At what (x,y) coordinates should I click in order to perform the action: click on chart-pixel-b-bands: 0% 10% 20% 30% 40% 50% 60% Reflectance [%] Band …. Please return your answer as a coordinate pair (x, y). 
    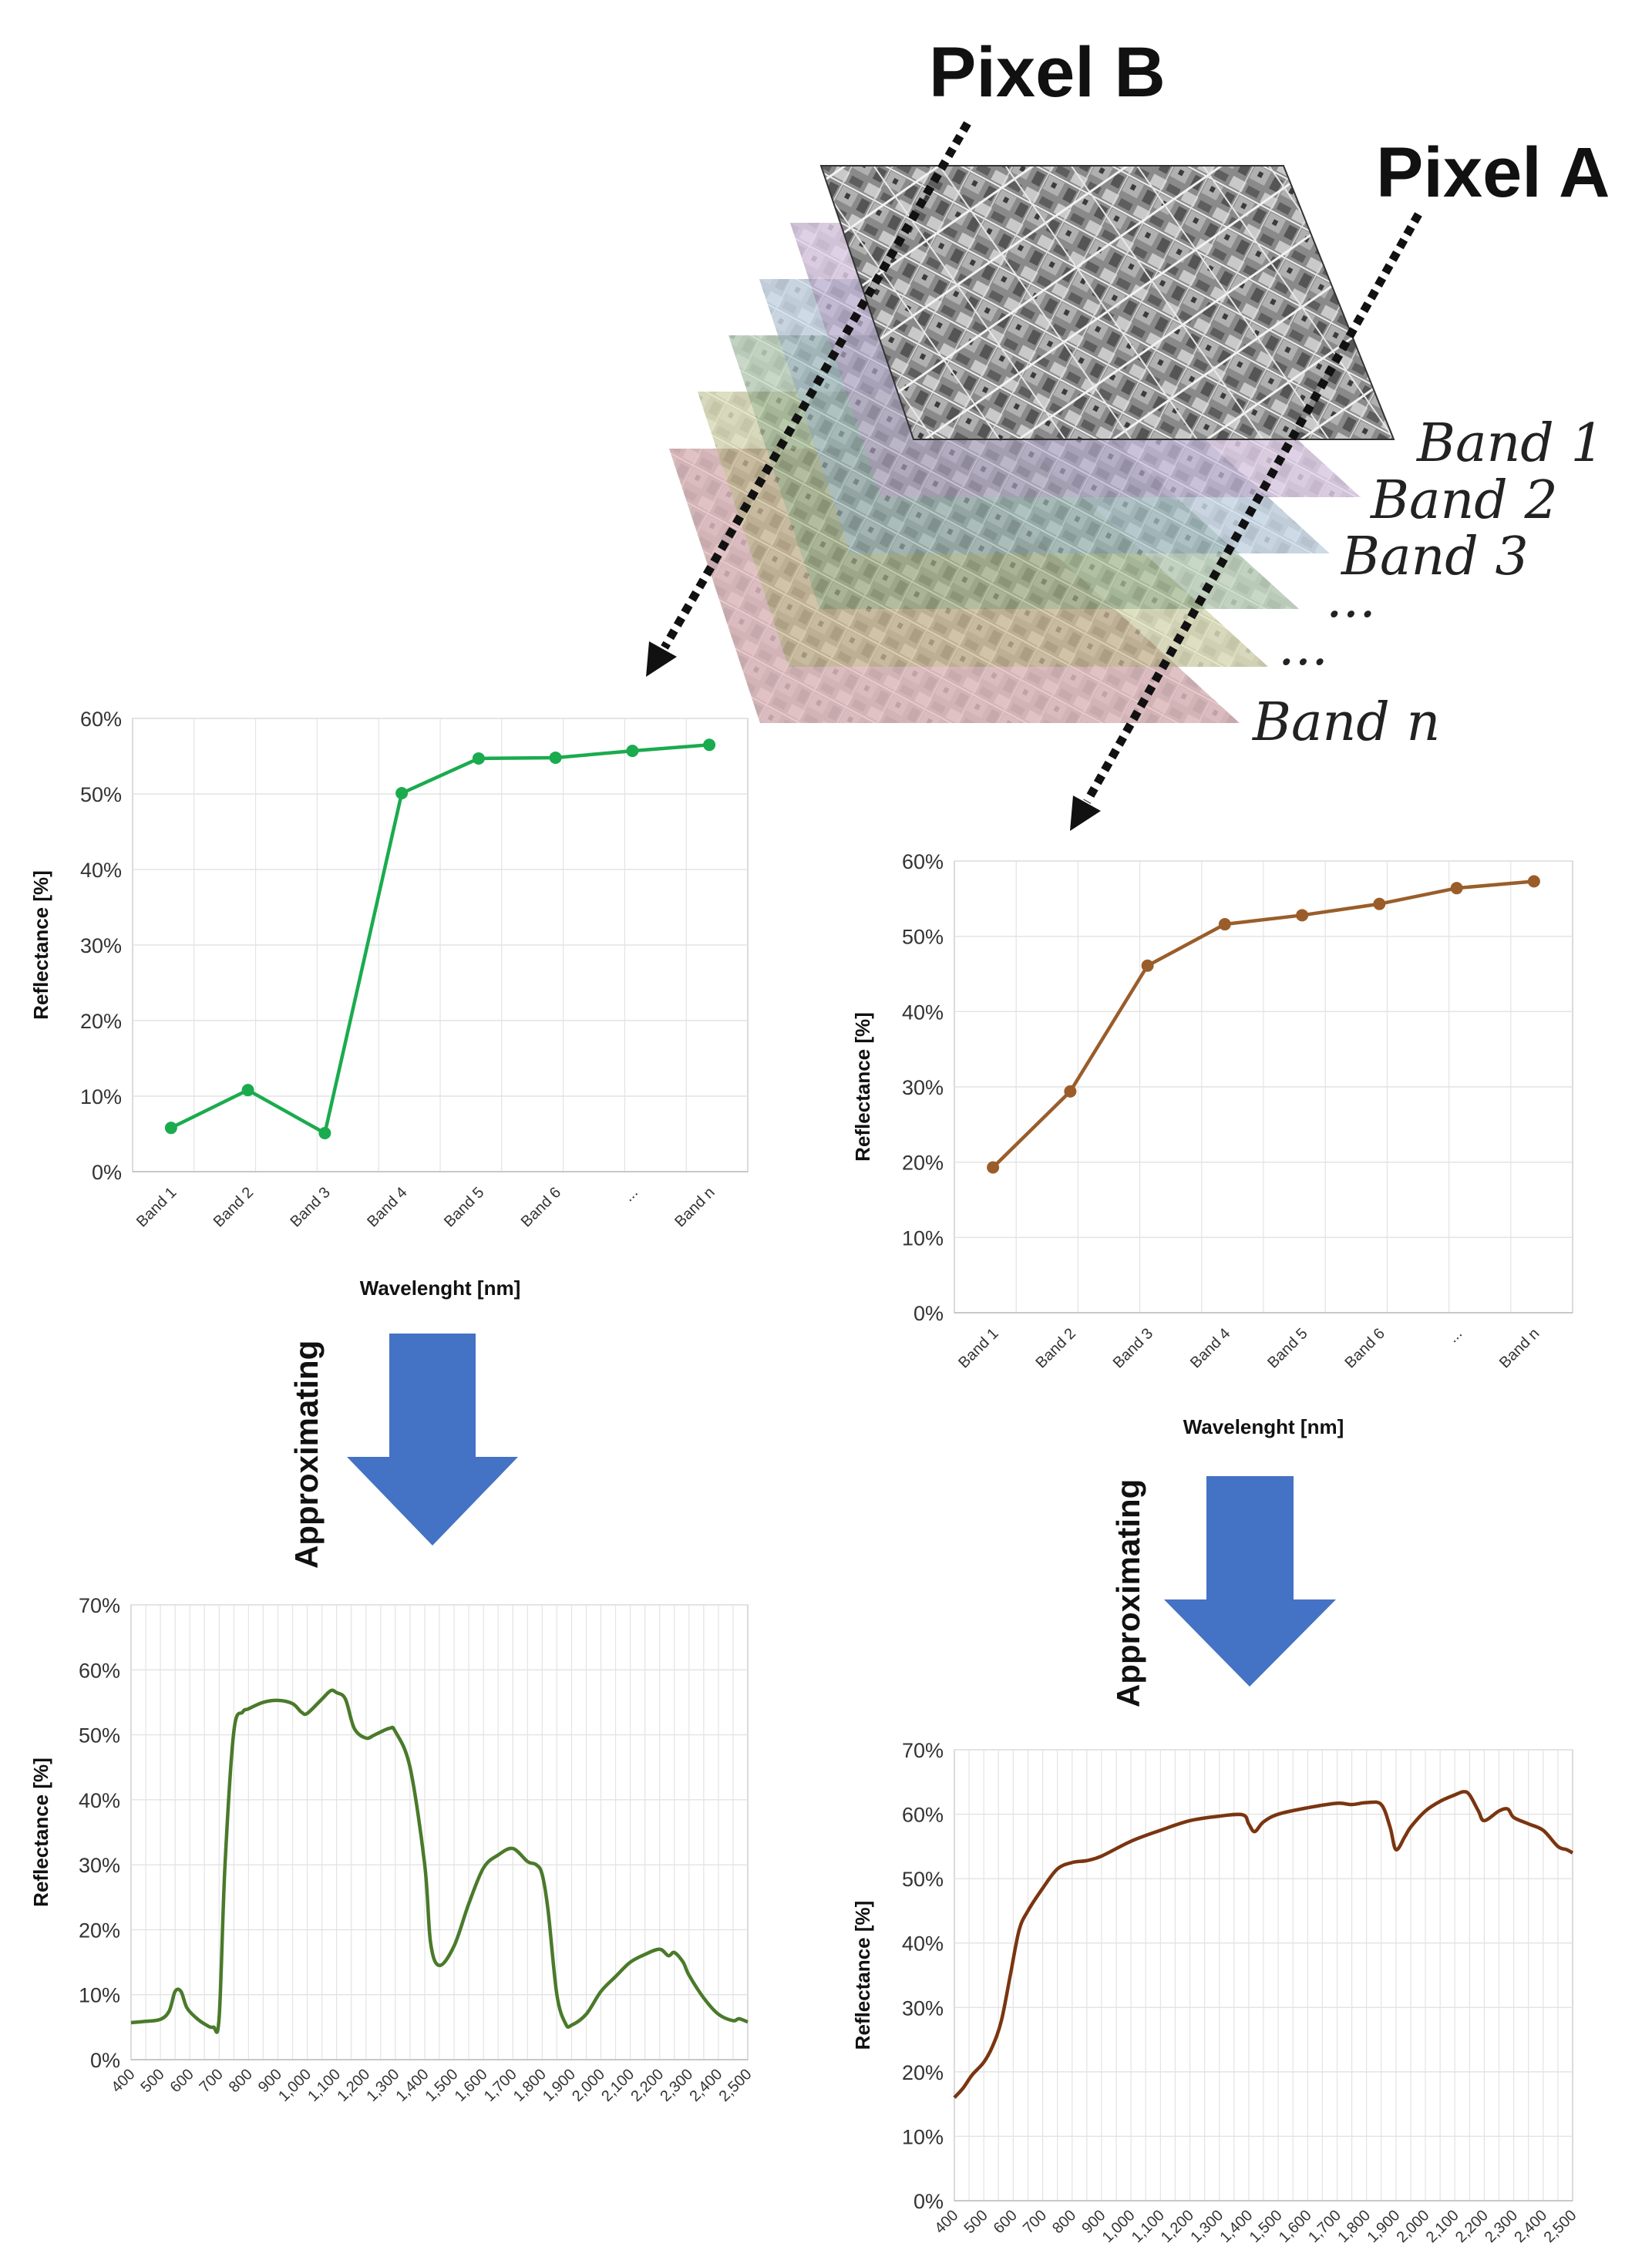
    Looking at the image, I should click on (389, 1004).